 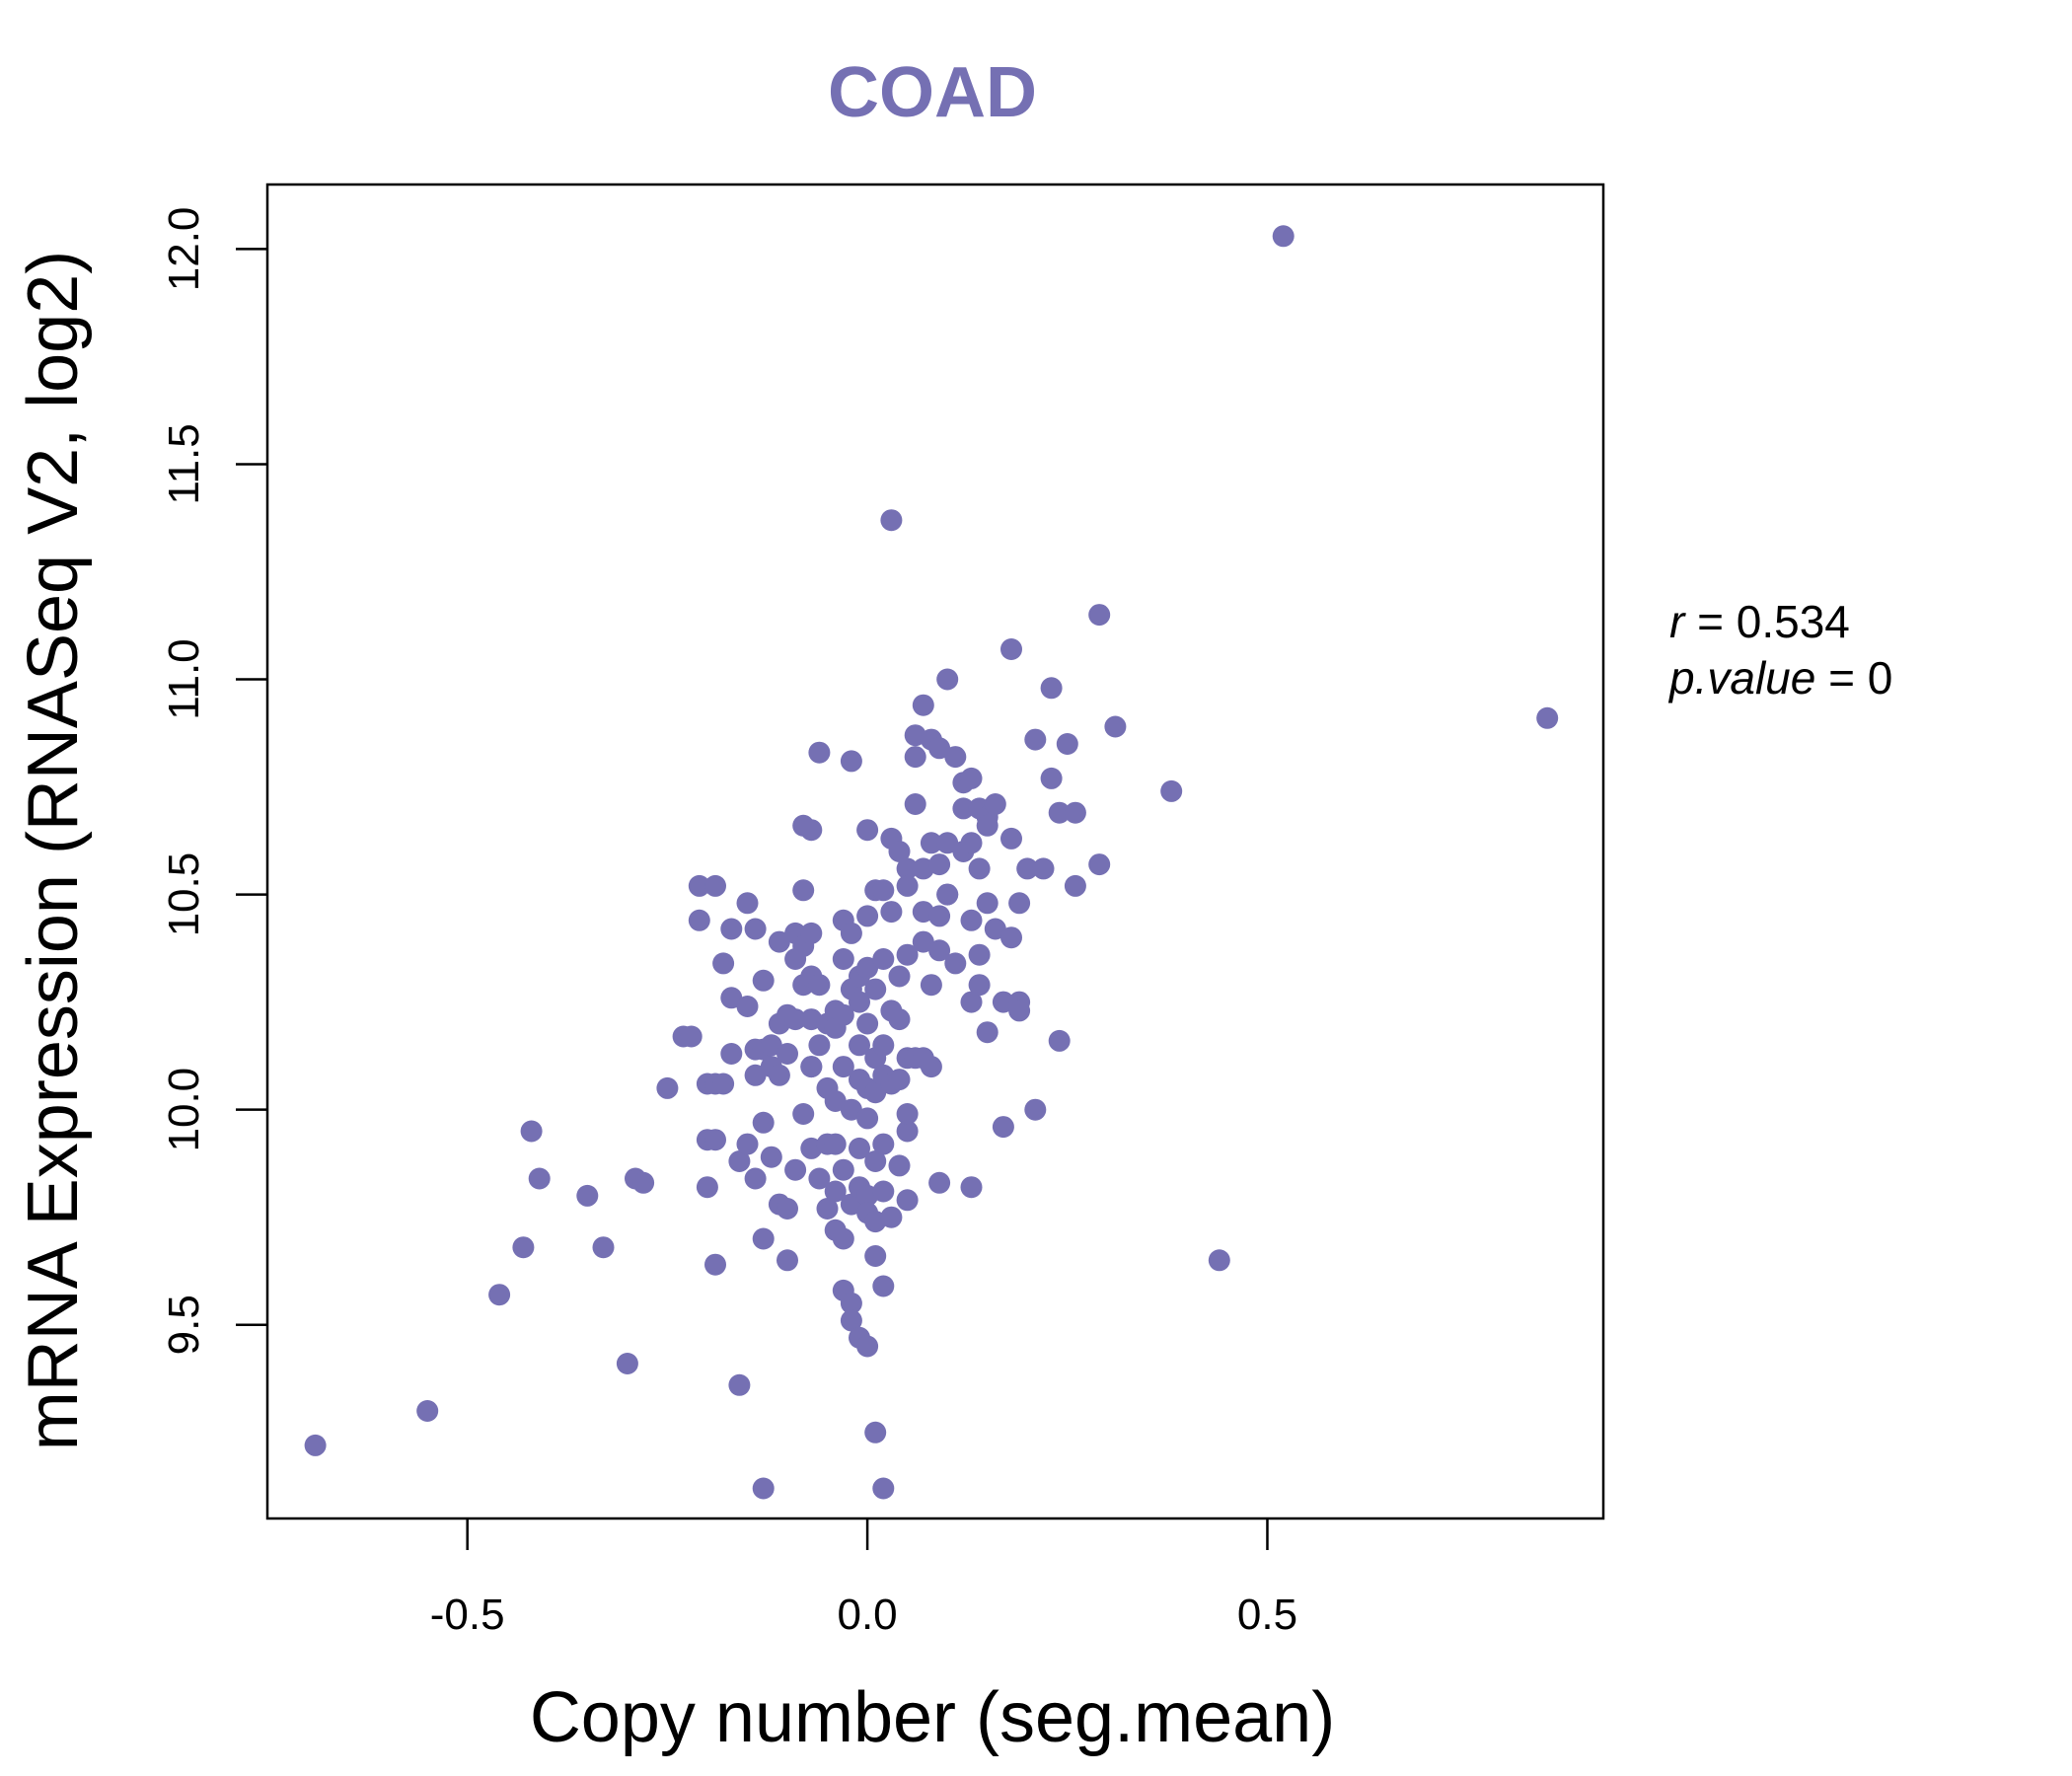 I want to click on p-value: 0, so click(x=1881, y=677).